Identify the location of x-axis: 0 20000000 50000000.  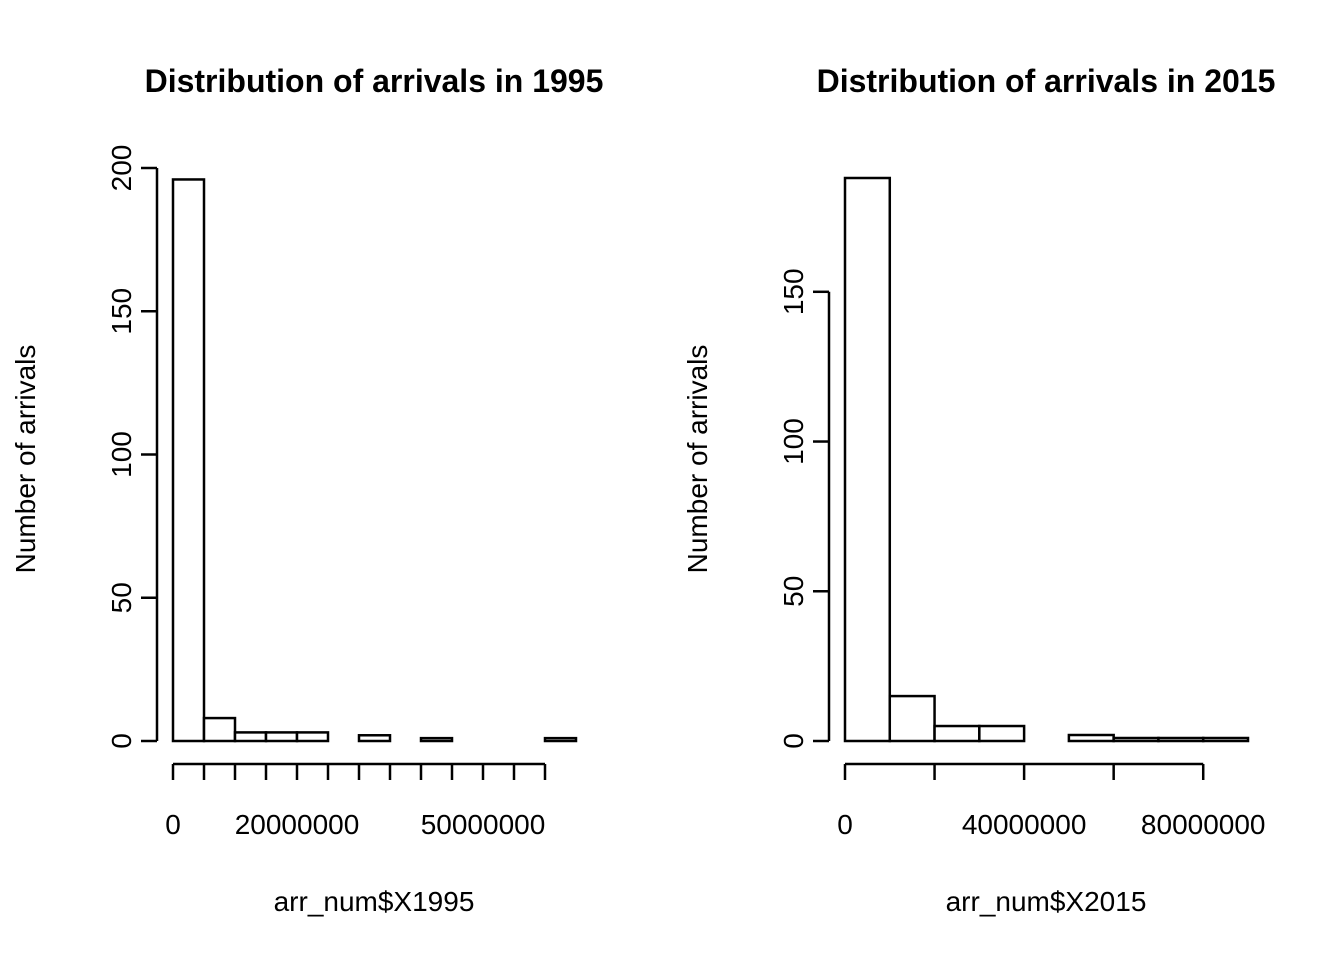
(356, 801).